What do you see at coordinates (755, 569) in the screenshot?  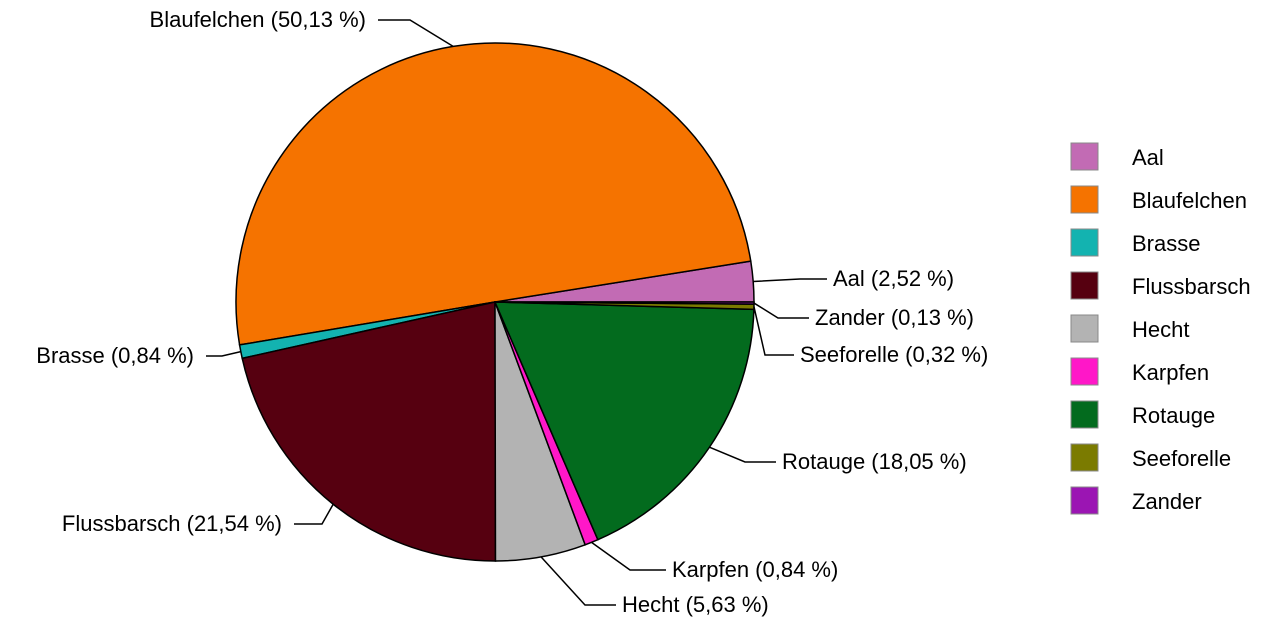 I see `slice-label: Karpfen (0,84 %)` at bounding box center [755, 569].